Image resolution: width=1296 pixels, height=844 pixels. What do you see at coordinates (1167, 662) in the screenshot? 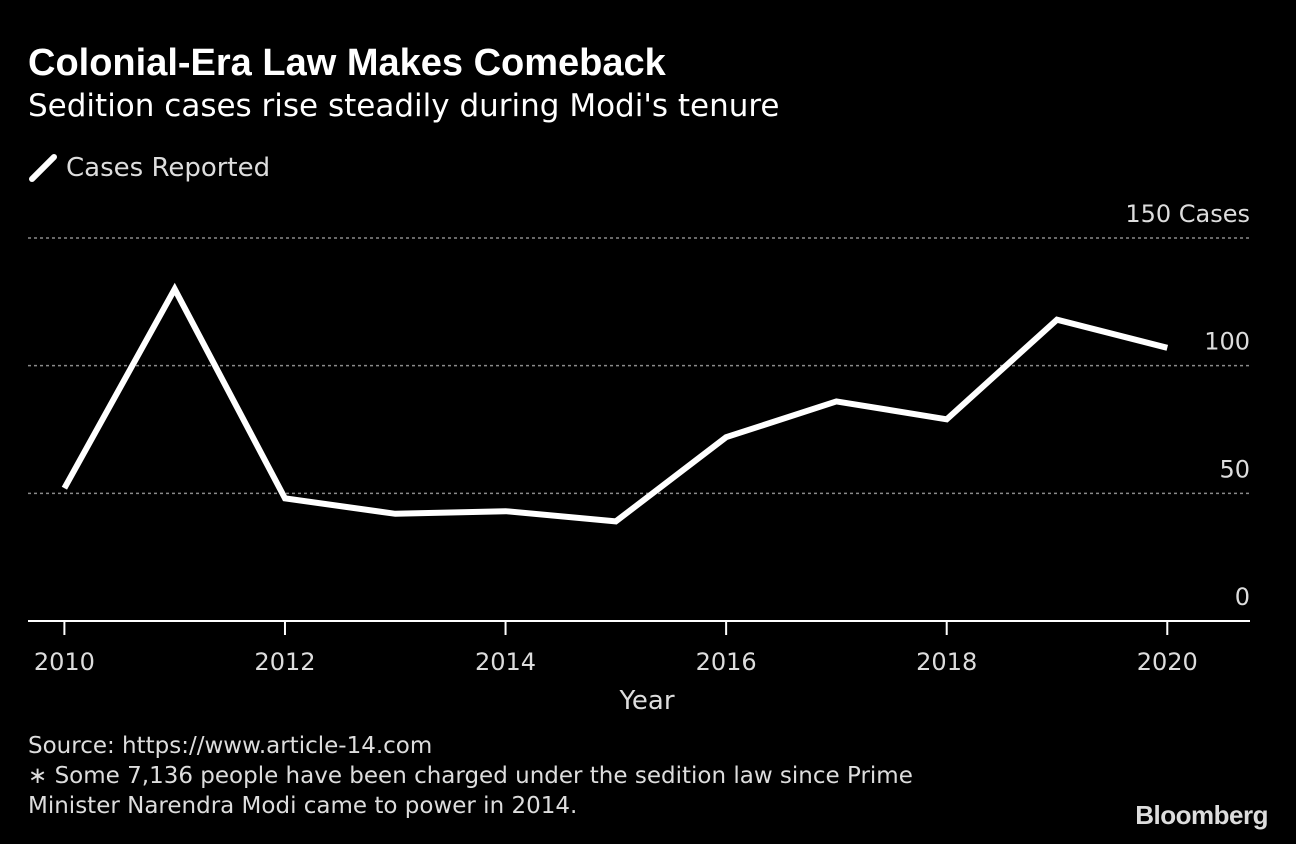
I see `x-tick-label-2020: 2020` at bounding box center [1167, 662].